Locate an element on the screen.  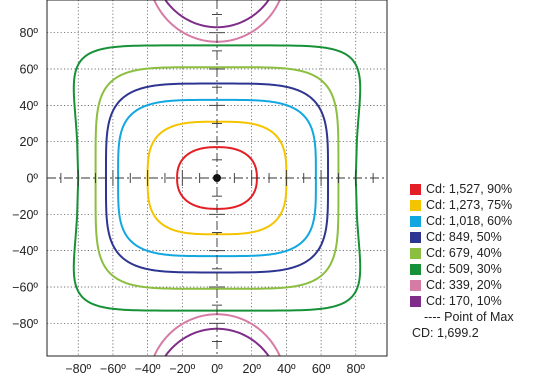
x-tick-labels: −80º −60º −40º −20º 0º 20º 40º 60º 80º is located at coordinates (215, 369).